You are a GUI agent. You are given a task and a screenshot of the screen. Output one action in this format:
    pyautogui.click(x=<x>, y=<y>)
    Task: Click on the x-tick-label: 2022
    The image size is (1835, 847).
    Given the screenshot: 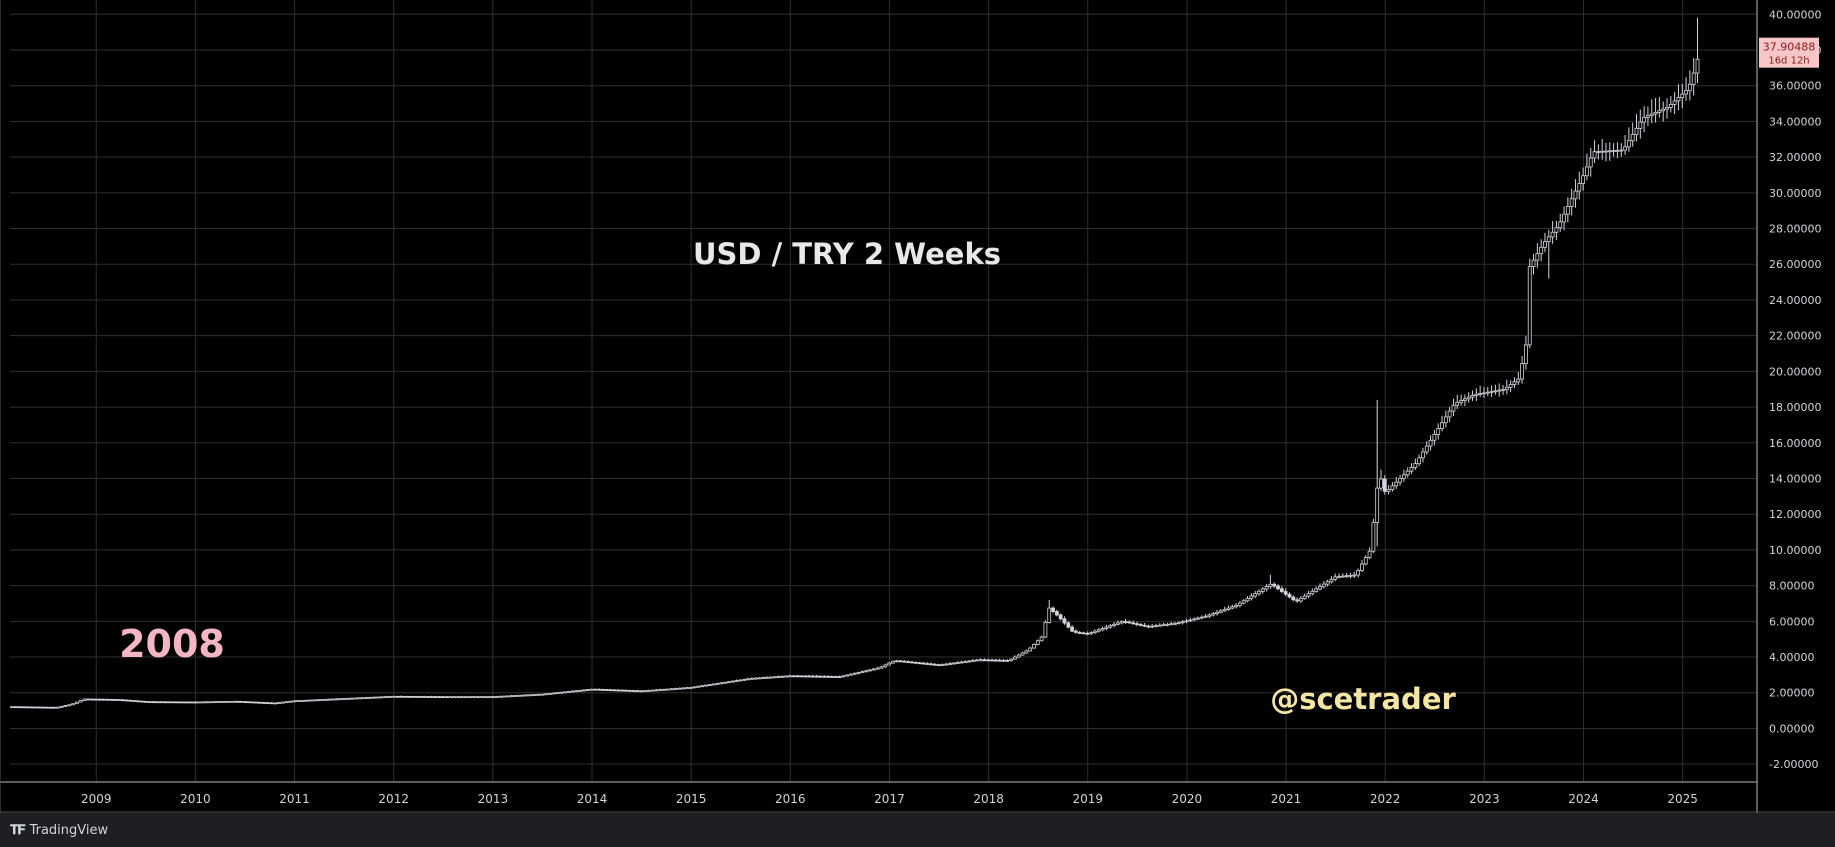 What is the action you would take?
    pyautogui.click(x=1385, y=799)
    